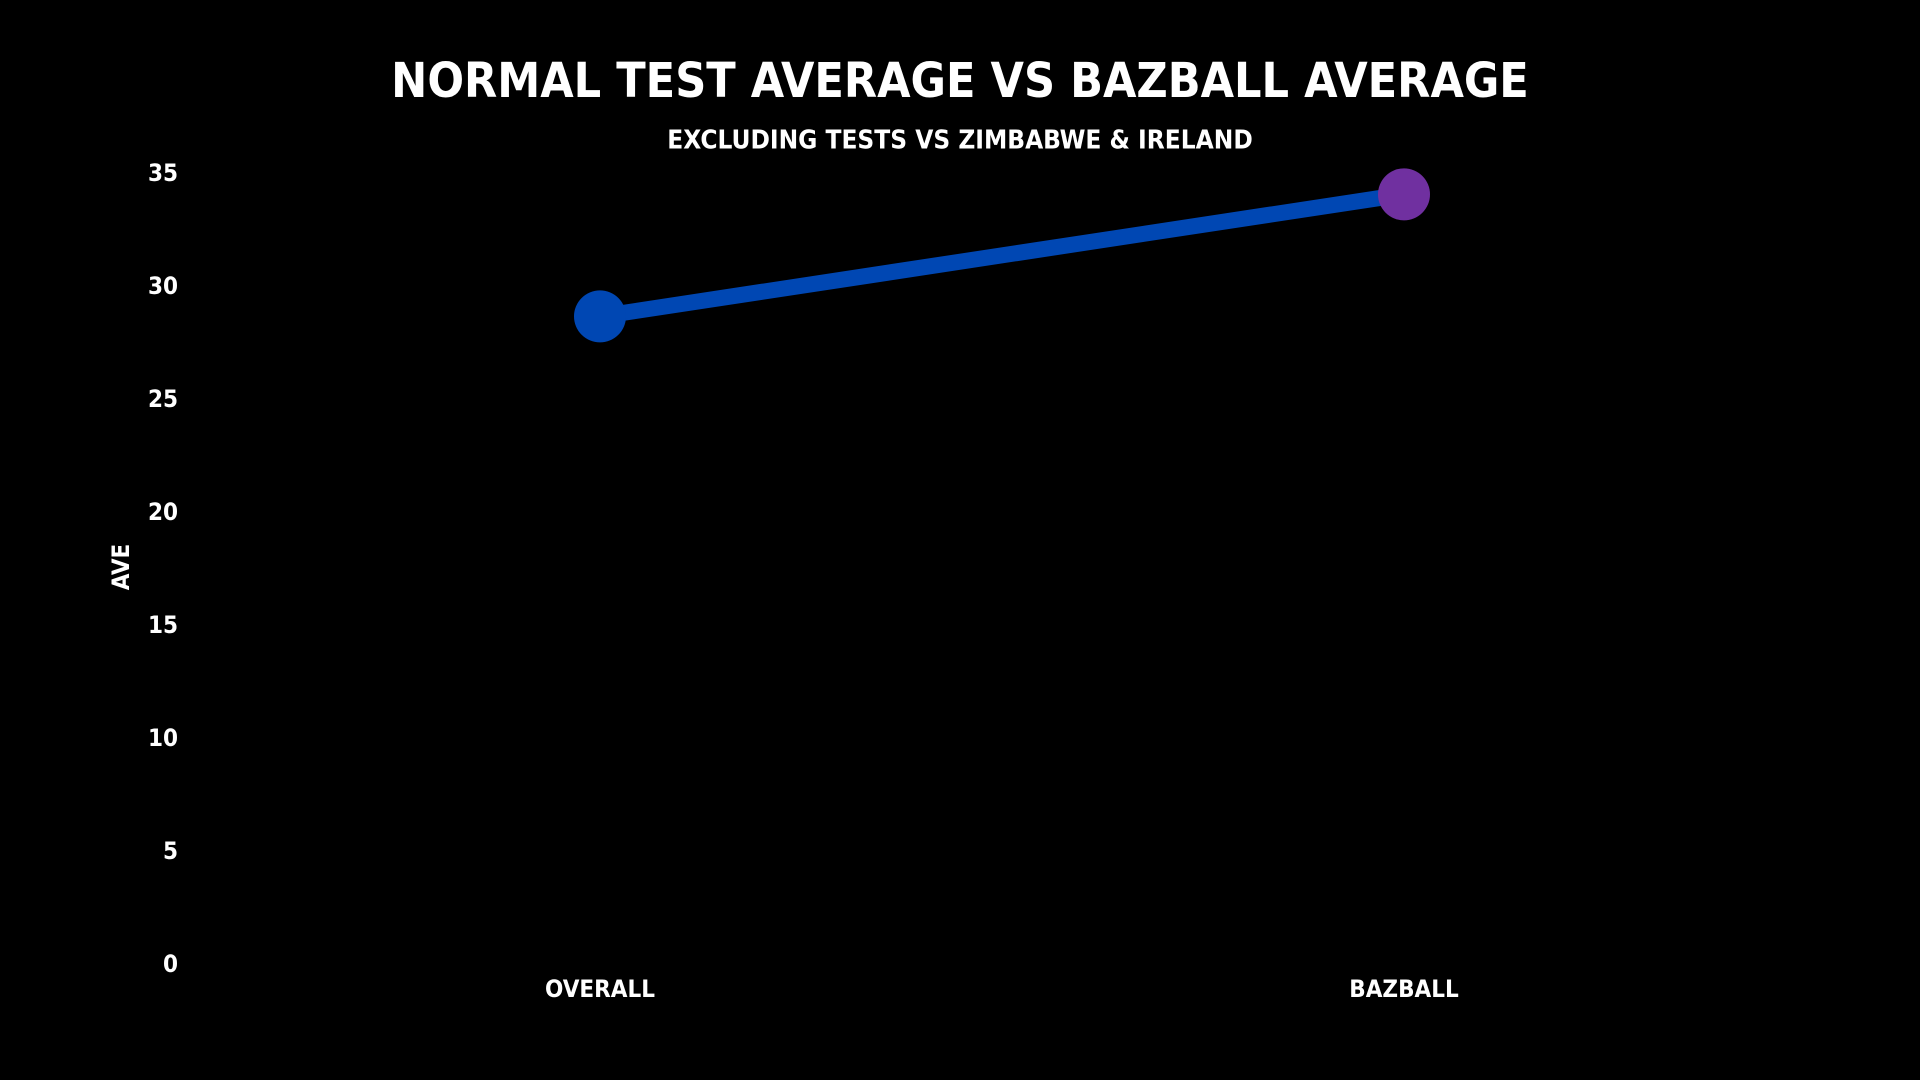 This screenshot has width=1920, height=1080. I want to click on x-tick-label: BAZBALL, so click(1404, 989).